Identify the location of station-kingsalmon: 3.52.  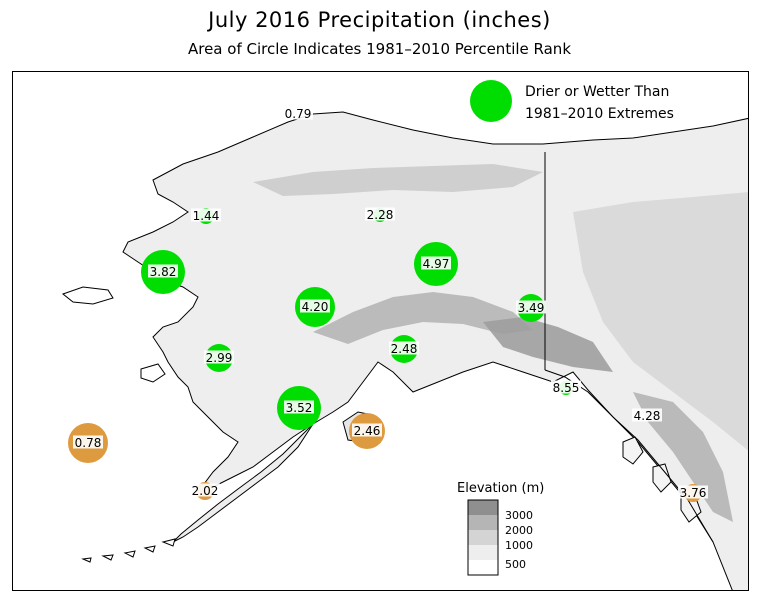
(299, 408).